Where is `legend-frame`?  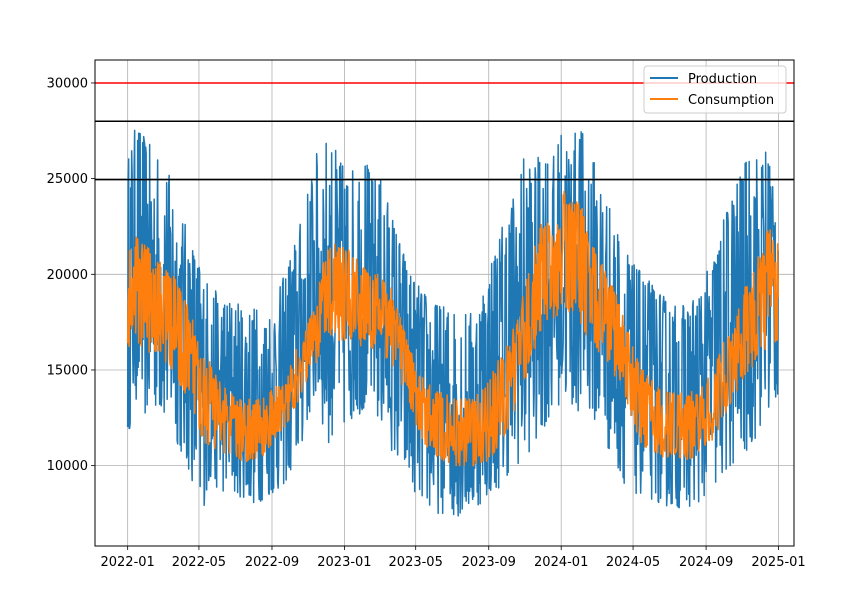
legend-frame is located at coordinates (715, 89).